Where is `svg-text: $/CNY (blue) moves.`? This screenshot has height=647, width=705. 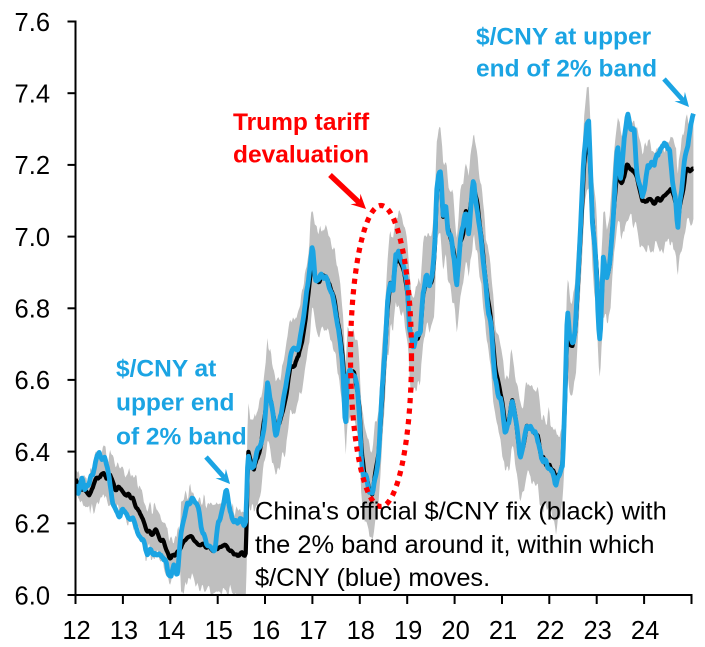 svg-text: $/CNY (blue) moves. is located at coordinates (372, 578).